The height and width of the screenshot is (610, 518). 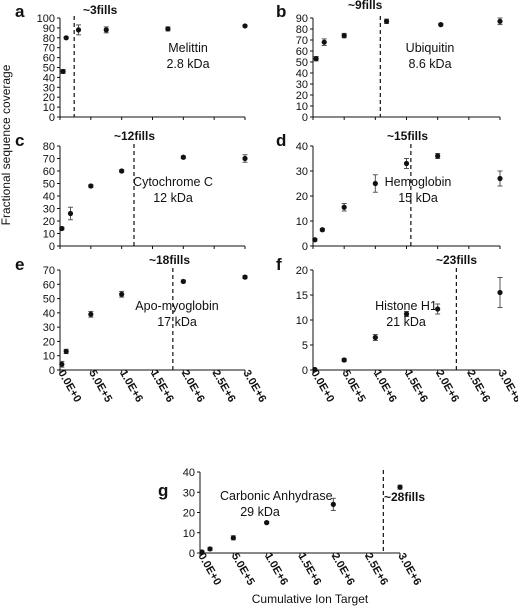 What do you see at coordinates (163, 490) in the screenshot?
I see `panel-label: g` at bounding box center [163, 490].